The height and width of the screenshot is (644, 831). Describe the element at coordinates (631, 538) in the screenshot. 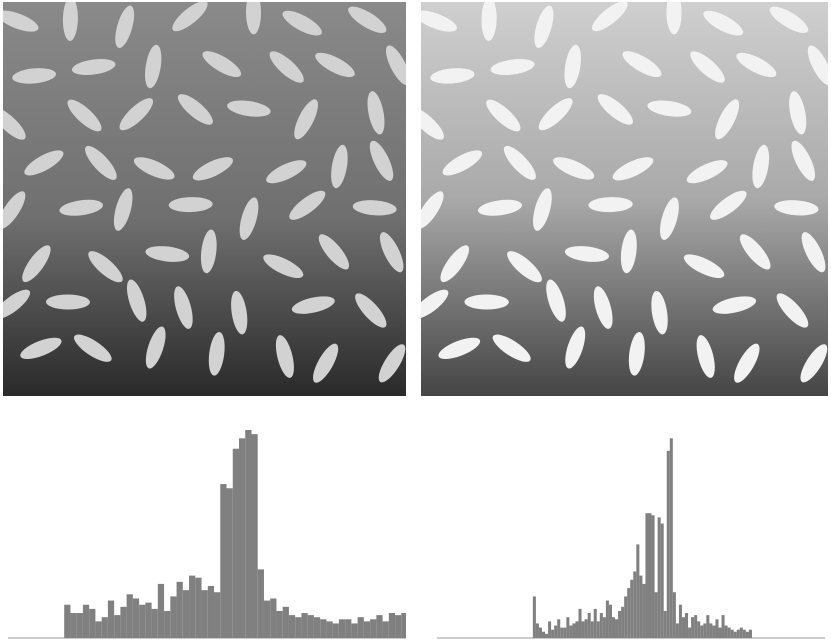

I see `equalized-histogram-plot` at that location.